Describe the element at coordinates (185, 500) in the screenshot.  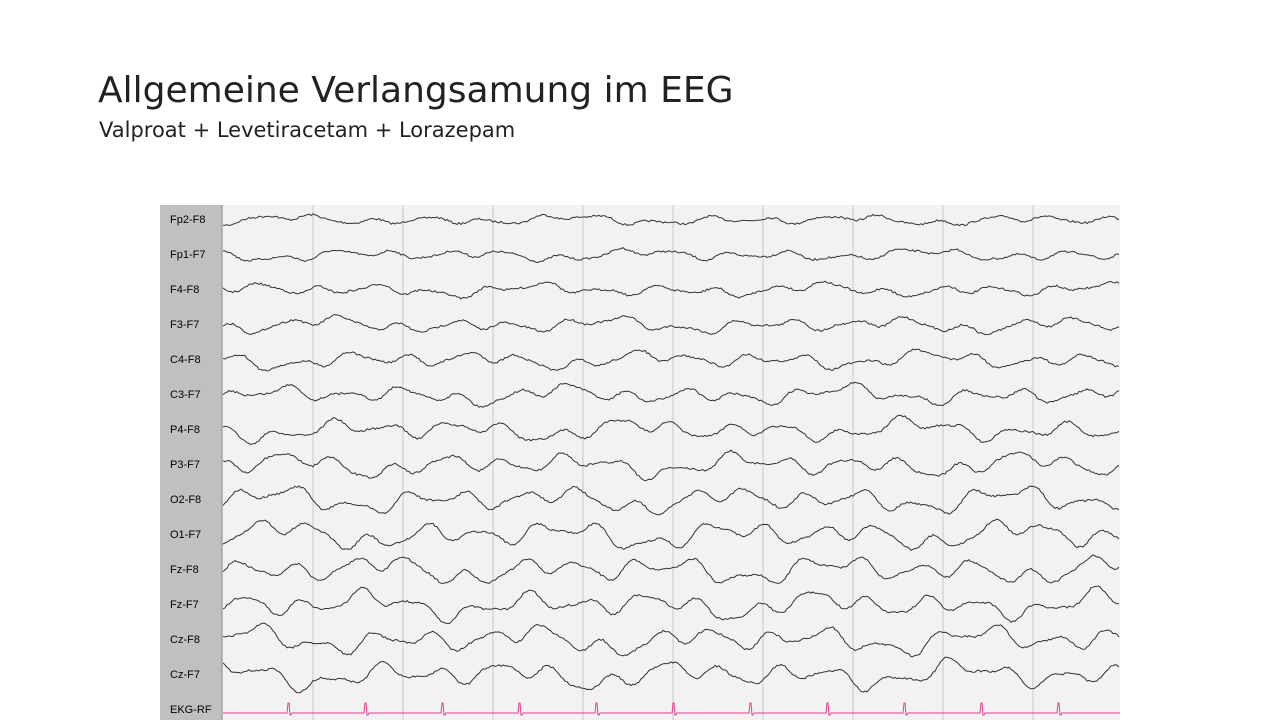
I see `channel-label: O2-F8` at that location.